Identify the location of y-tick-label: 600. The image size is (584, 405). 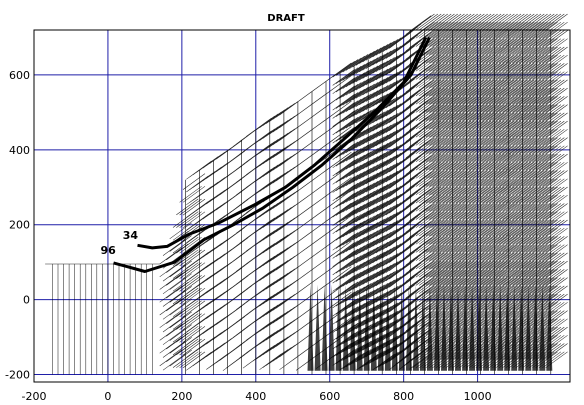
(19, 75).